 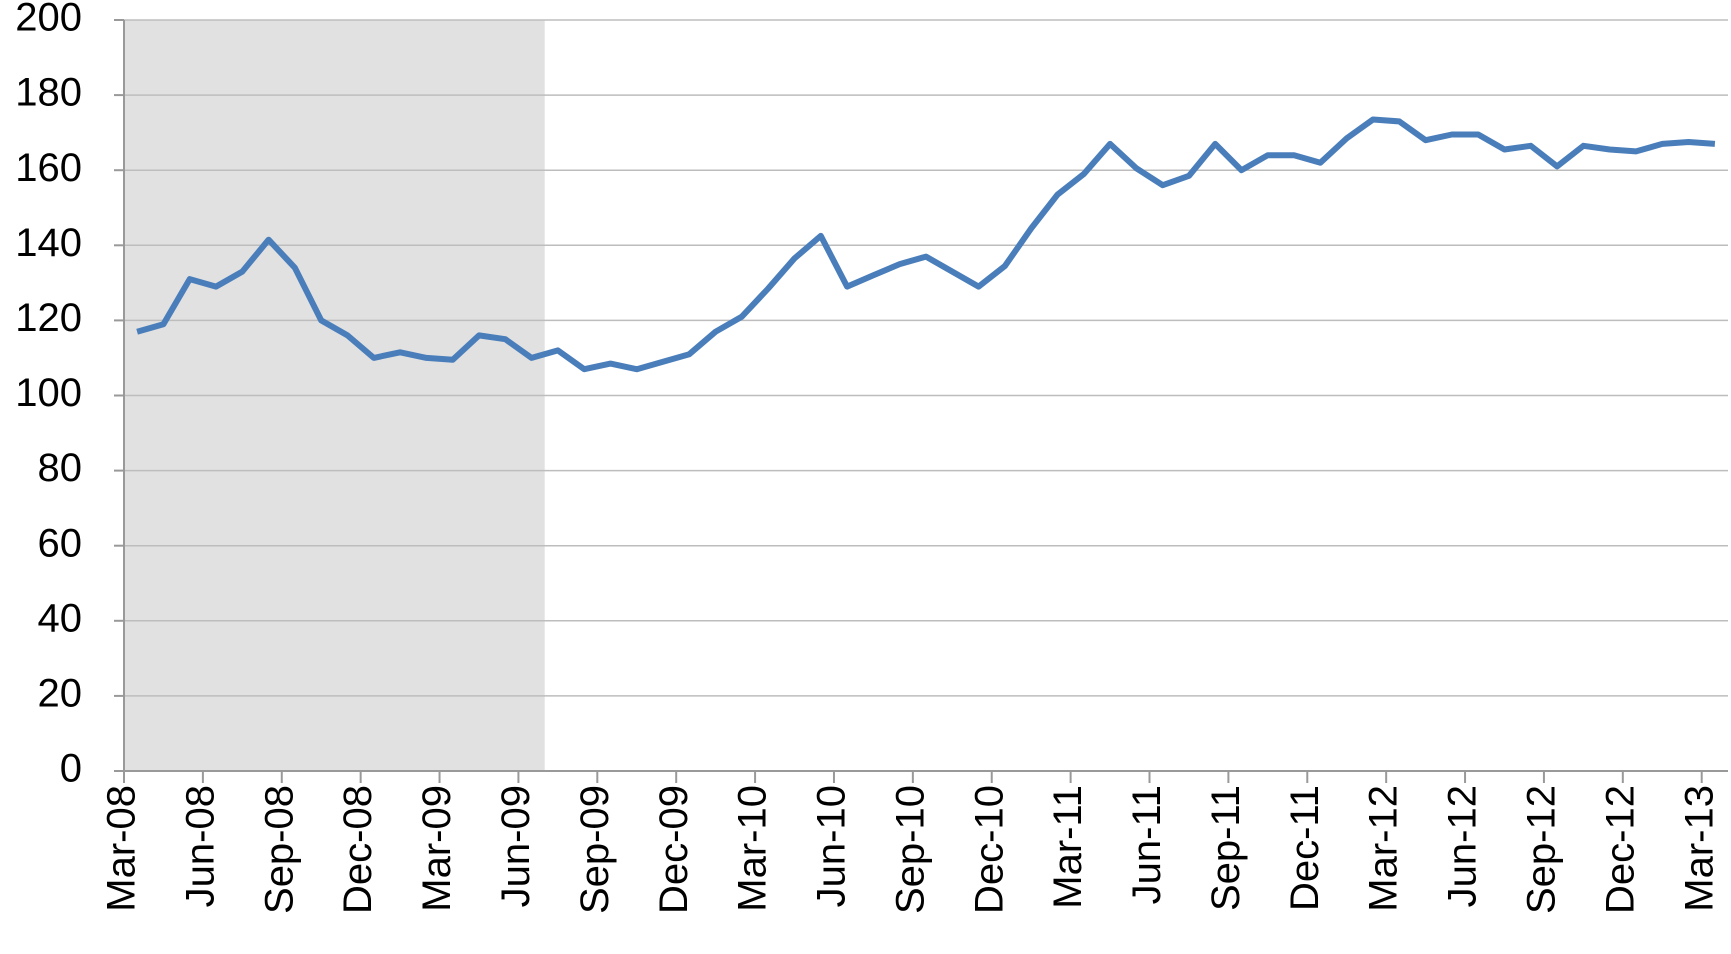 What do you see at coordinates (437, 848) in the screenshot?
I see `x-tick-label: Mar-09` at bounding box center [437, 848].